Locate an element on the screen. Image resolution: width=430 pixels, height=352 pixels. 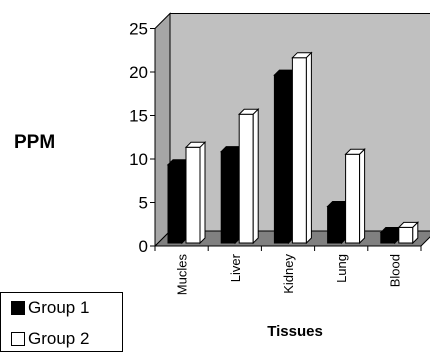
category-label-lung: Lung is located at coordinates (341, 268).